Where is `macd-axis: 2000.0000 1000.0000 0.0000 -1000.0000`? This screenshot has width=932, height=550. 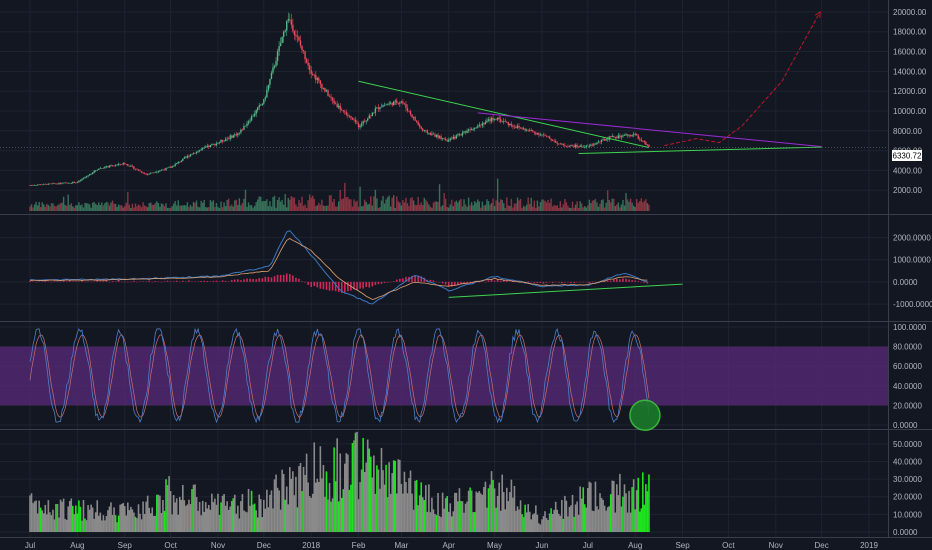
macd-axis: 2000.0000 1000.0000 0.0000 -1000.0000 is located at coordinates (912, 271).